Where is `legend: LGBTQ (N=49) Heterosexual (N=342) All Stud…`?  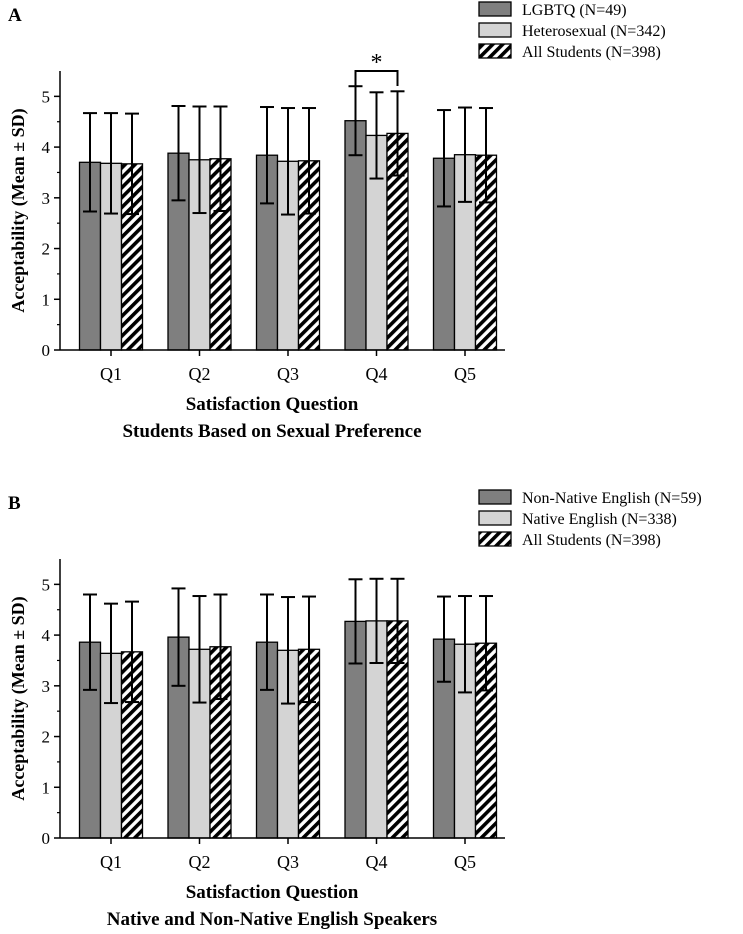
legend: LGBTQ (N=49) Heterosexual (N=342) All Stud… is located at coordinates (572, 31).